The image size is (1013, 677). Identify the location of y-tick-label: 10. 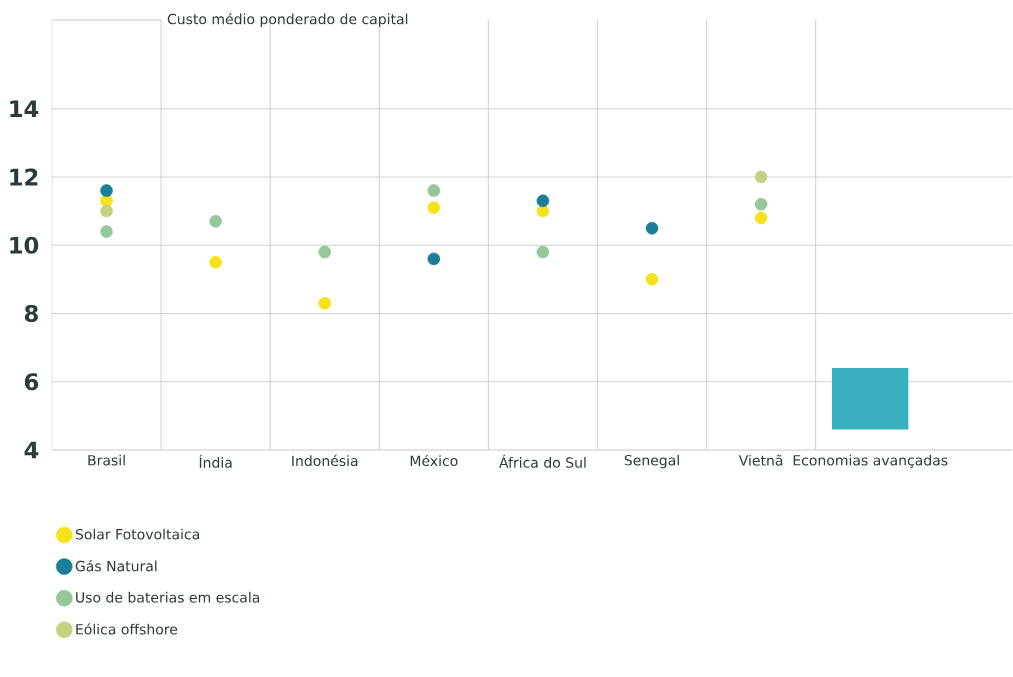
(24, 245).